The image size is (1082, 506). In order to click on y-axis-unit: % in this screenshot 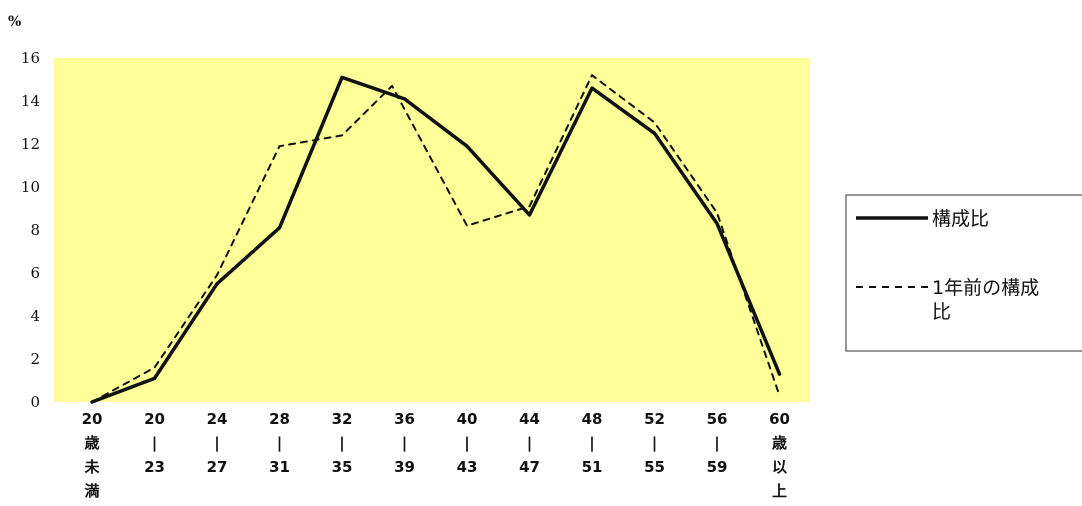, I will do `click(14, 22)`.